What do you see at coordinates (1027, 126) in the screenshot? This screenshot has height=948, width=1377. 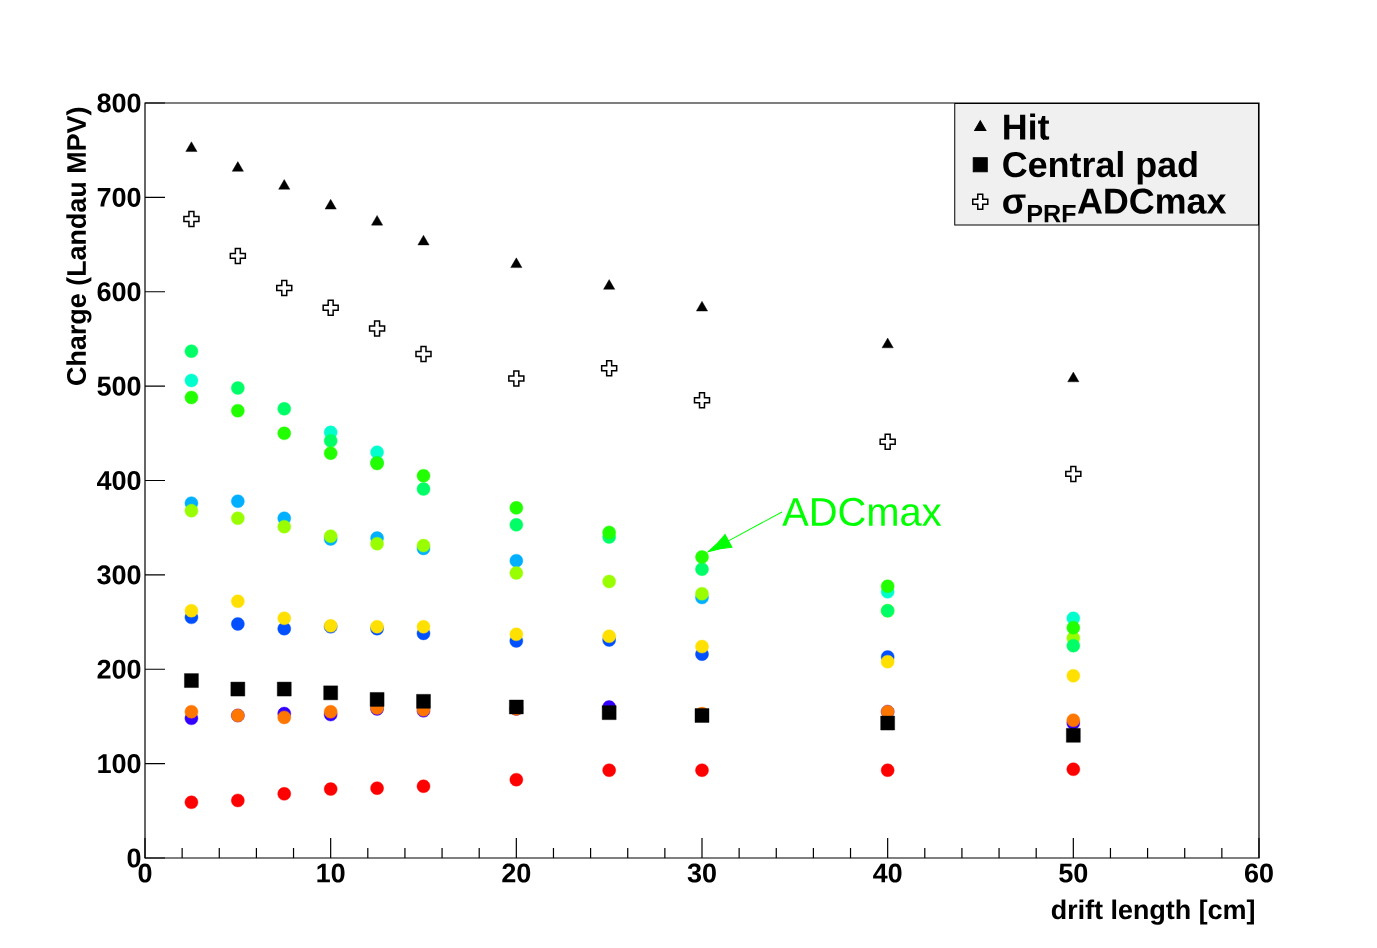 I see `legend-label: Hit` at bounding box center [1027, 126].